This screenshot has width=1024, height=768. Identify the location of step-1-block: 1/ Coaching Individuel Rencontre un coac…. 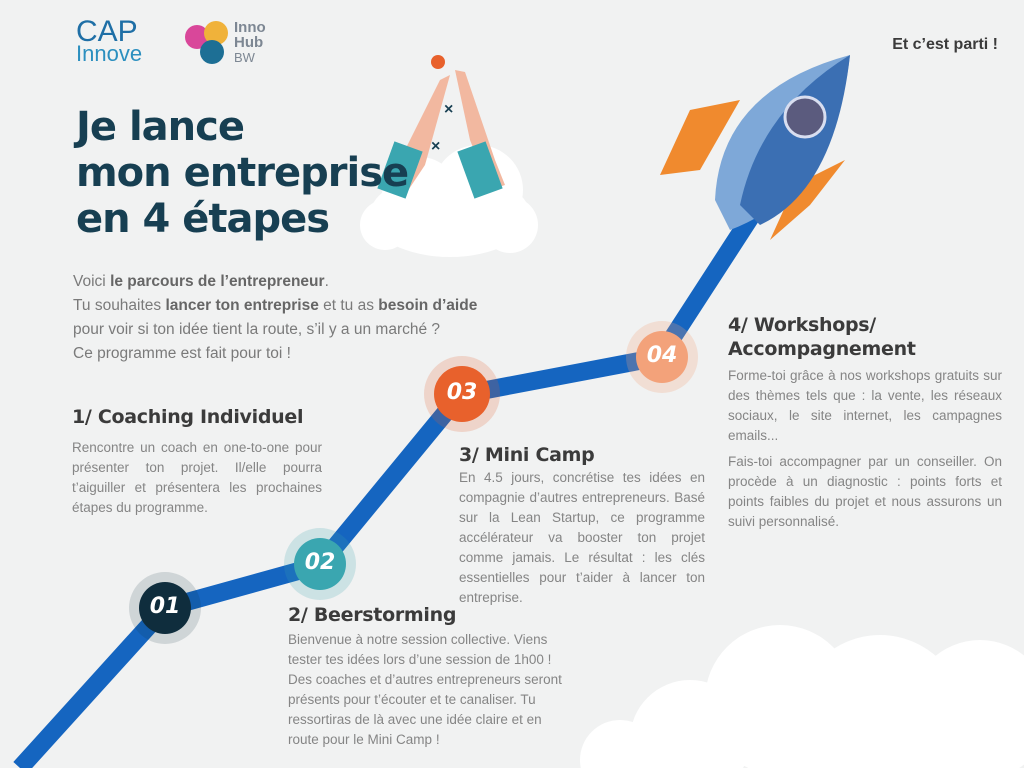
(197, 462).